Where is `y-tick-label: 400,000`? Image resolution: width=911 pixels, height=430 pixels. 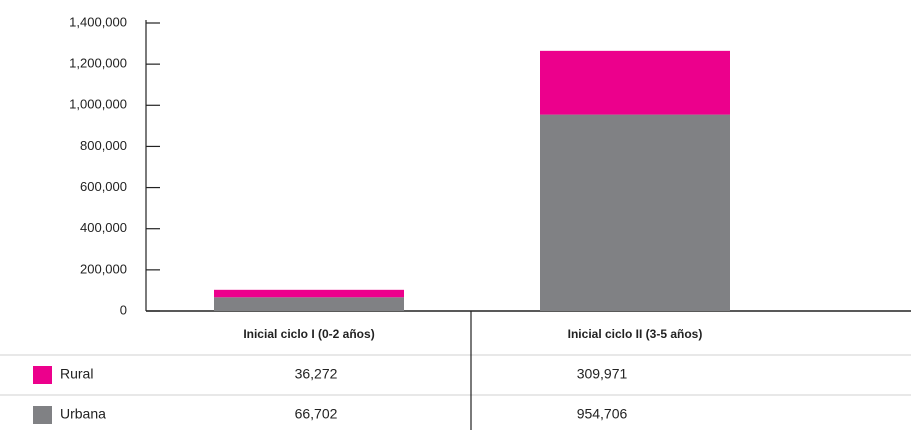
y-tick-label: 400,000 is located at coordinates (103, 227).